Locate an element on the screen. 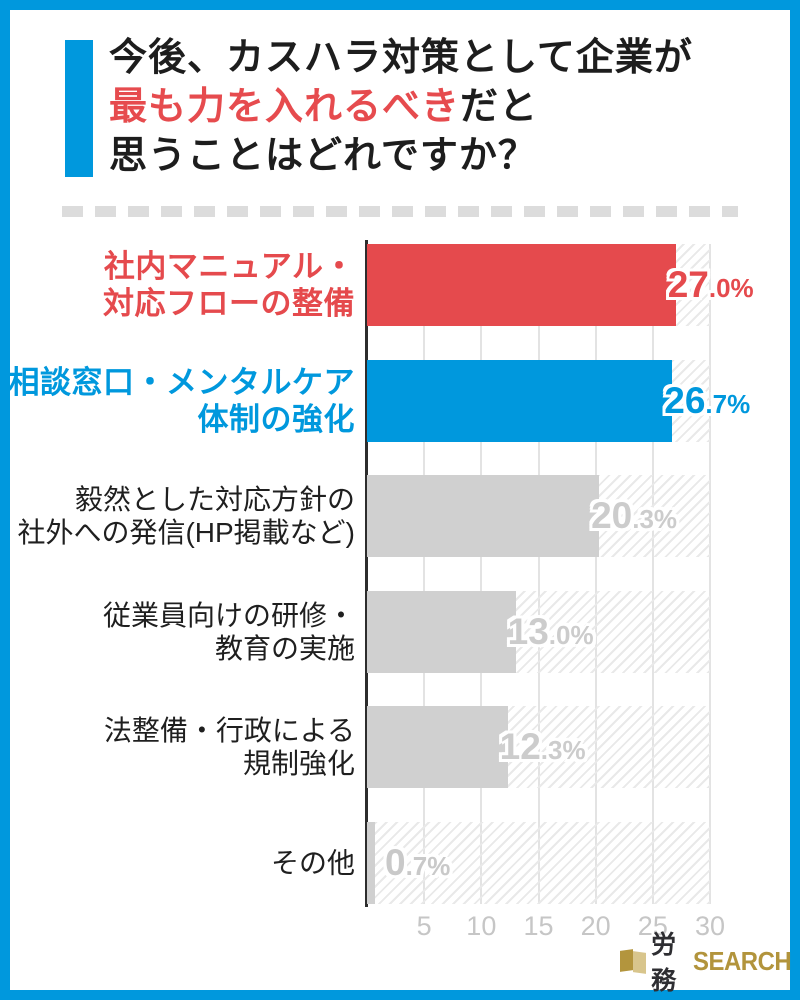 This screenshot has width=800, height=1000. value-label: 13.0% is located at coordinates (551, 632).